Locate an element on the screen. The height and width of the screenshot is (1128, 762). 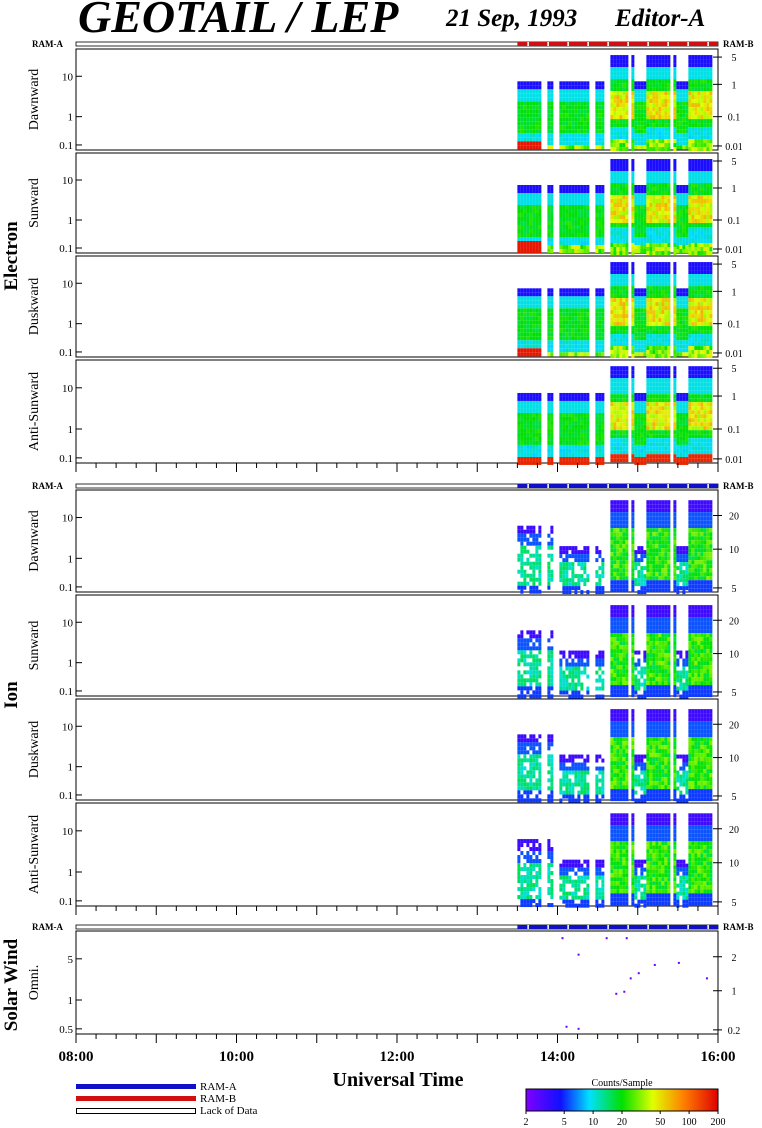
left-tick-label: 10 is located at coordinates (68, 181).